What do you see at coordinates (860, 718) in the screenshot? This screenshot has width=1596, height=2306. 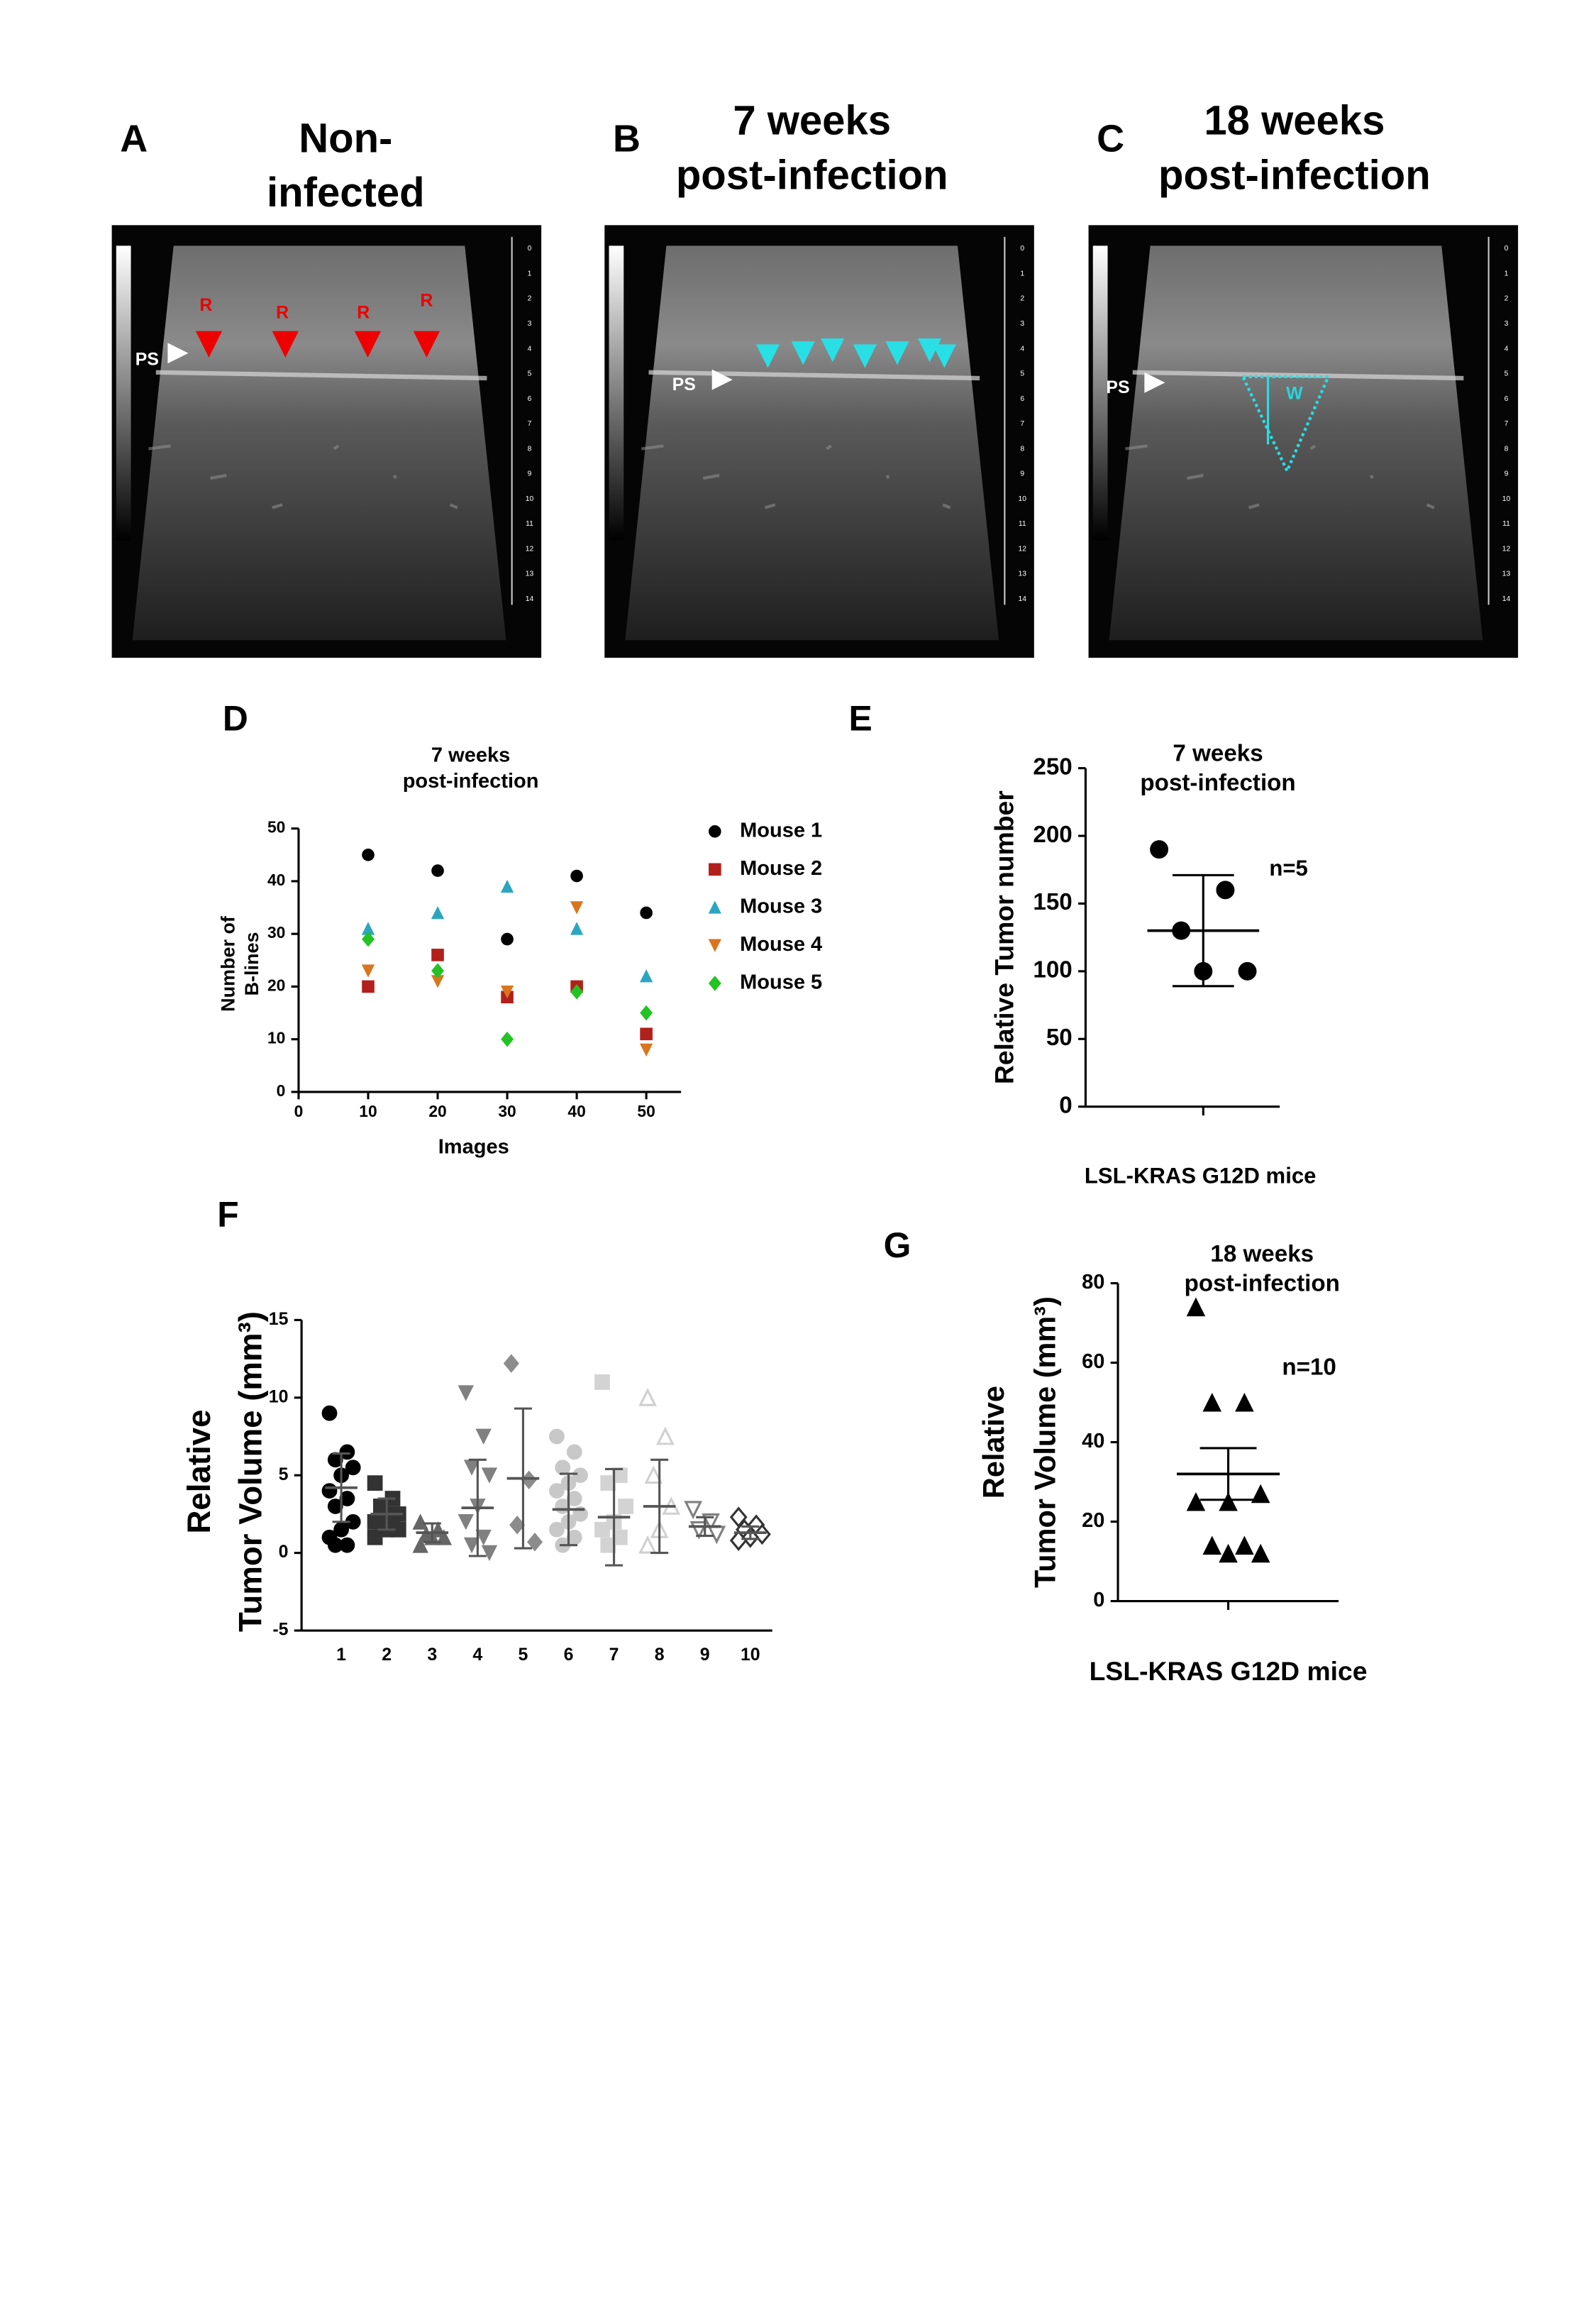 I see `panel-letter: E` at bounding box center [860, 718].